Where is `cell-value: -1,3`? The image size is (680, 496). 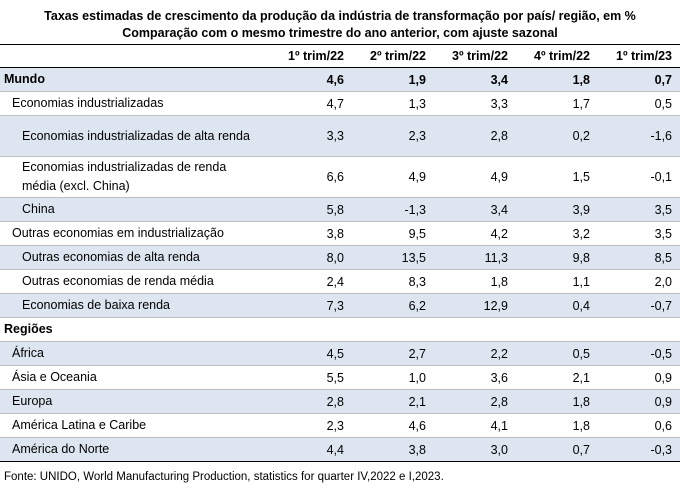
cell-value: -1,3 is located at coordinates (393, 209).